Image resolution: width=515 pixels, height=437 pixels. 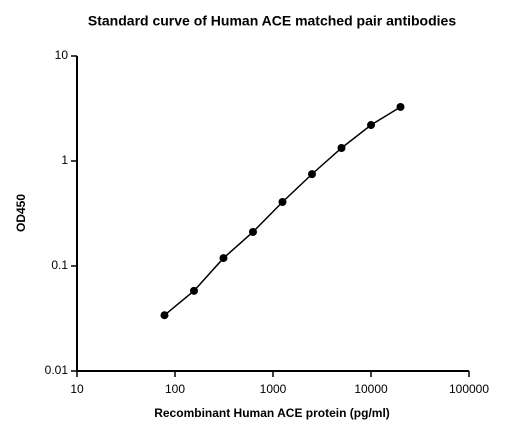 What do you see at coordinates (175, 389) in the screenshot?
I see `x-tick-label: 100` at bounding box center [175, 389].